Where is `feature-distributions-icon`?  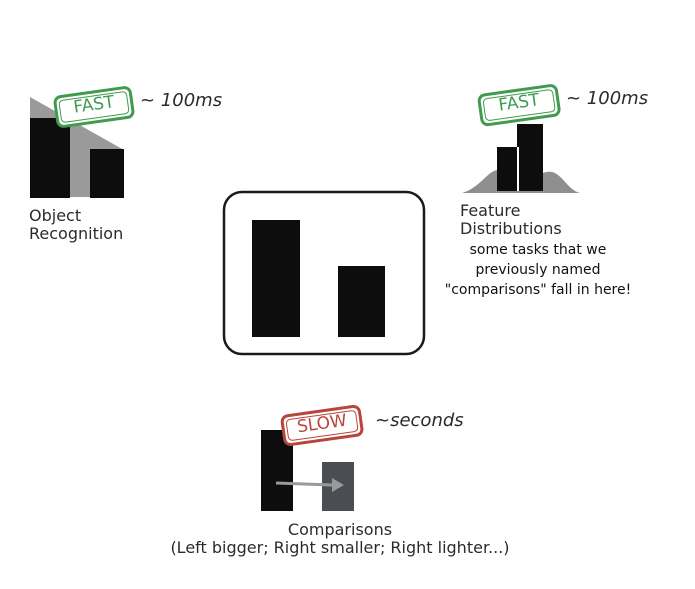 feature-distributions-icon is located at coordinates (521, 158).